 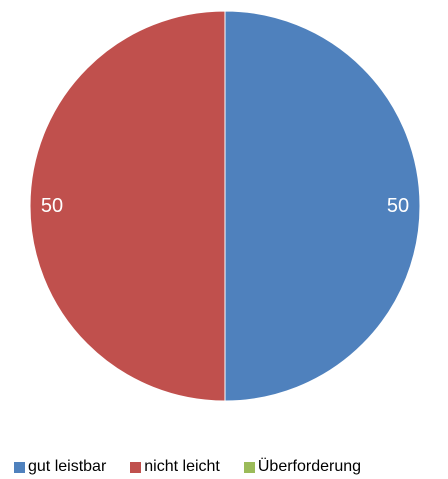 I want to click on legend-item-gut-leistbar: gut leistbar, so click(x=60, y=467).